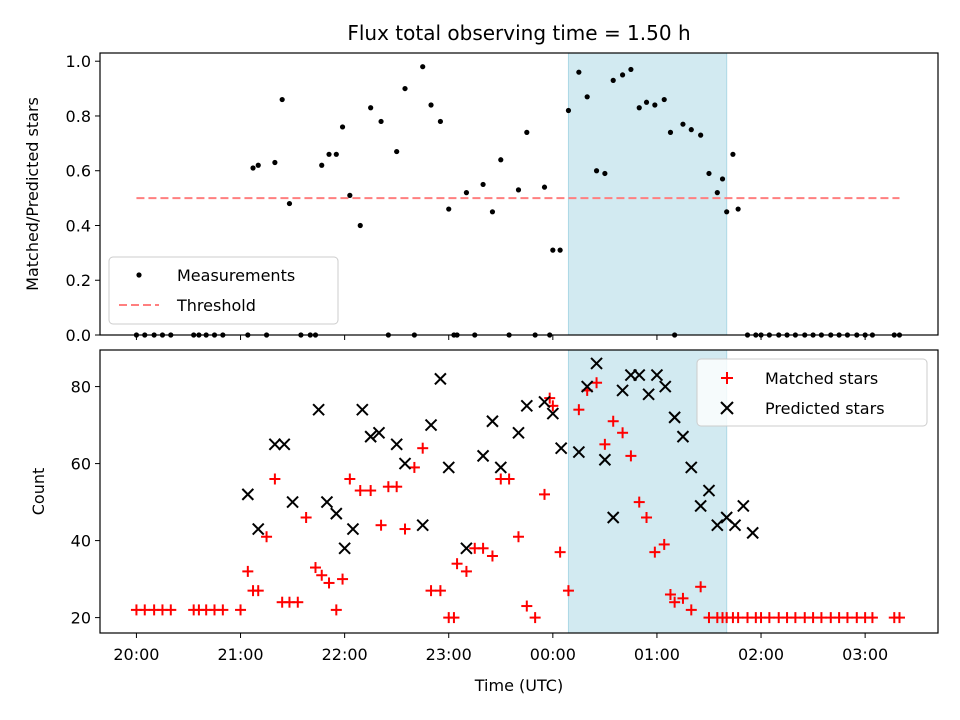 The height and width of the screenshot is (720, 960). Describe the element at coordinates (518, 33) in the screenshot. I see `chart-title: Flux total observing time = 1.50 h` at that location.